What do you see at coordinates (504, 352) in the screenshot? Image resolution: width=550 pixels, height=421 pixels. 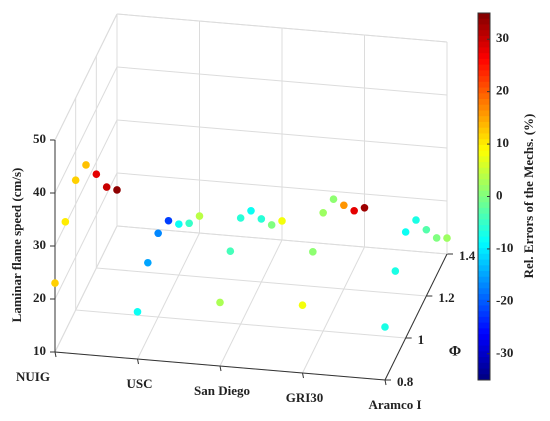 I see `colorbar-tick-label: -30` at bounding box center [504, 352].